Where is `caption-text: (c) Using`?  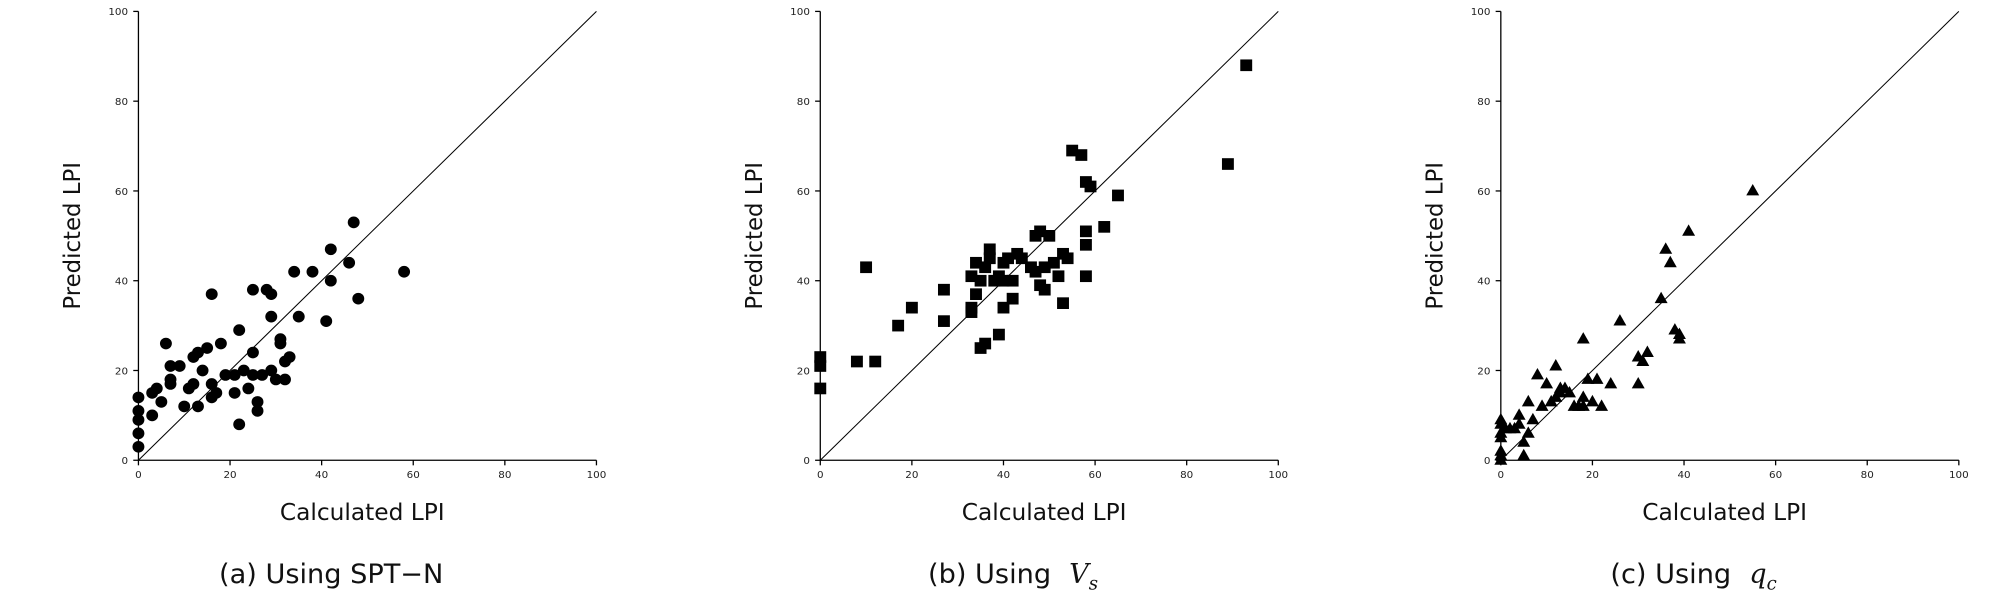
caption-text: (c) Using is located at coordinates (1670, 574).